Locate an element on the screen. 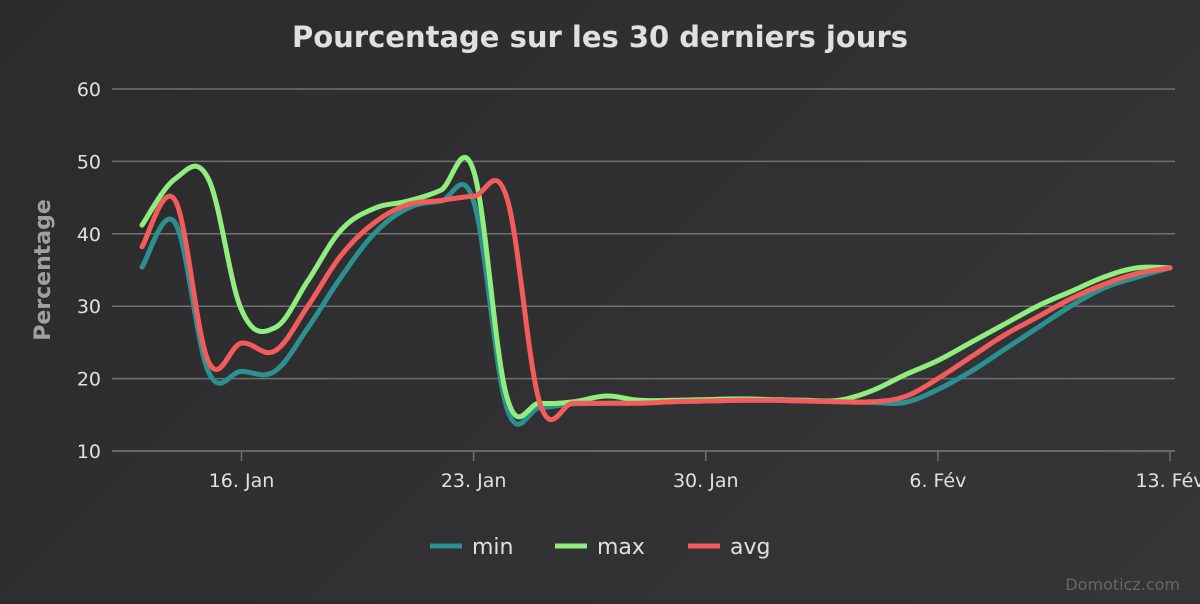  y-tick-label: 60 is located at coordinates (89, 90).